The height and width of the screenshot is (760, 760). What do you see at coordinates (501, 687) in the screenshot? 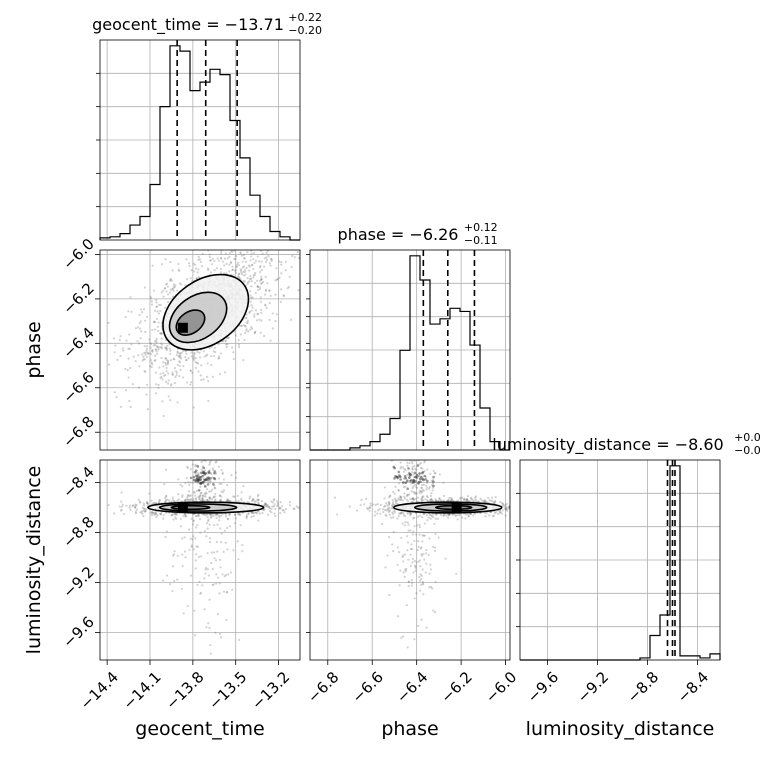
I see `x-tick-label: −6.0` at bounding box center [501, 687].